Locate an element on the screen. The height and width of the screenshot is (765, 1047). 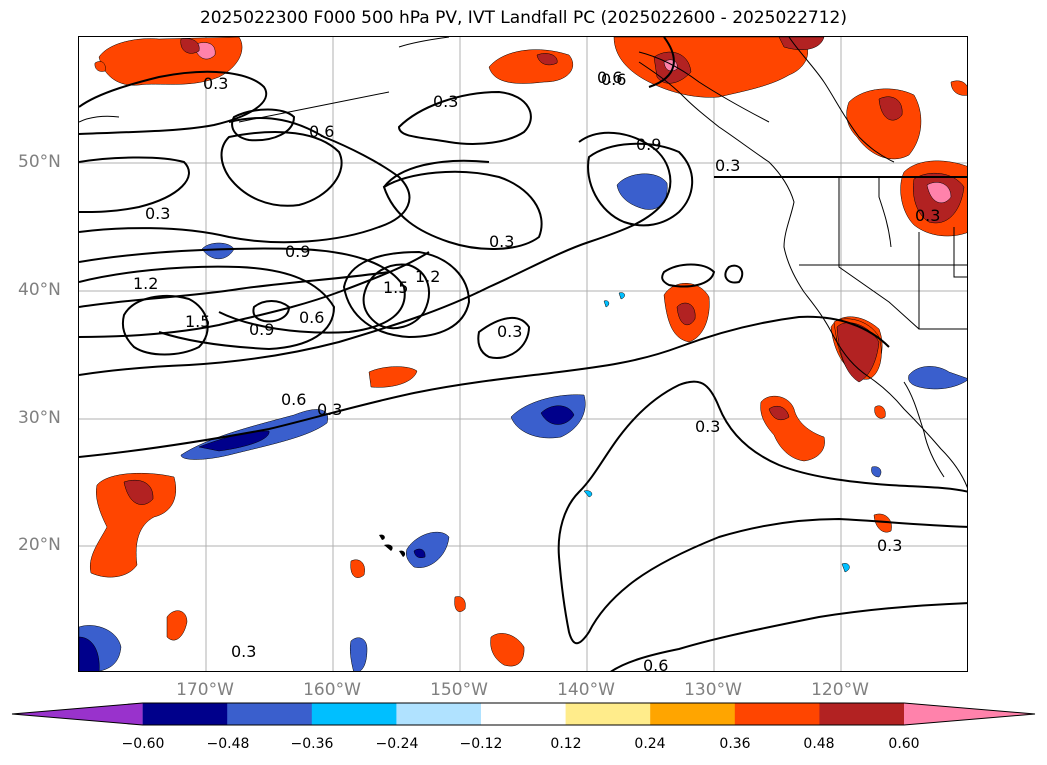
lat-label-30n: 30°N is located at coordinates (39, 418).